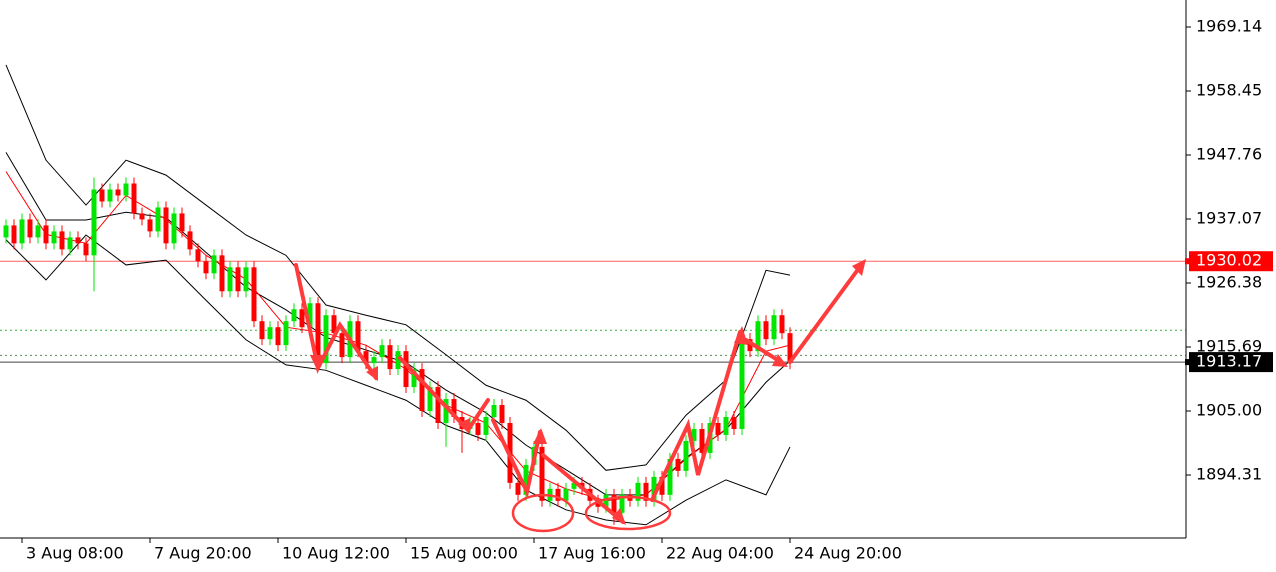 The width and height of the screenshot is (1276, 572). What do you see at coordinates (1229, 26) in the screenshot?
I see `y-tick-label: 1969.14` at bounding box center [1229, 26].